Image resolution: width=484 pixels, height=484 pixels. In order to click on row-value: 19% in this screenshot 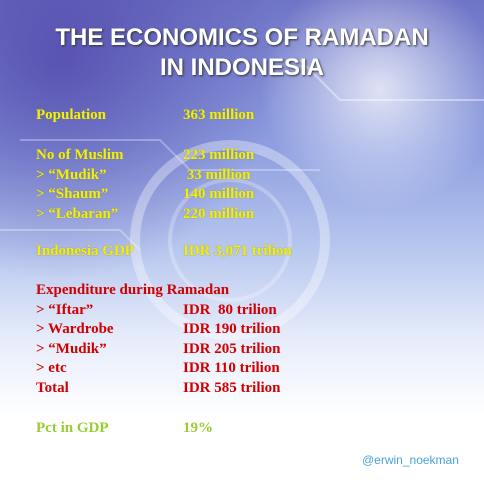, I will do `click(198, 428)`.